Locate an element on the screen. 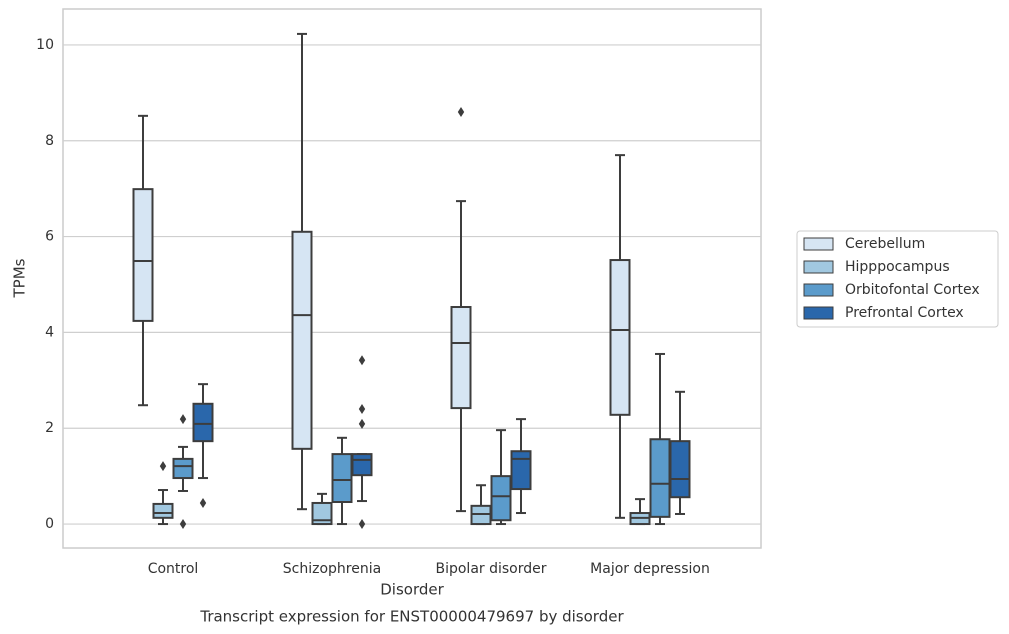  y-tick-label: 10 is located at coordinates (45, 45).